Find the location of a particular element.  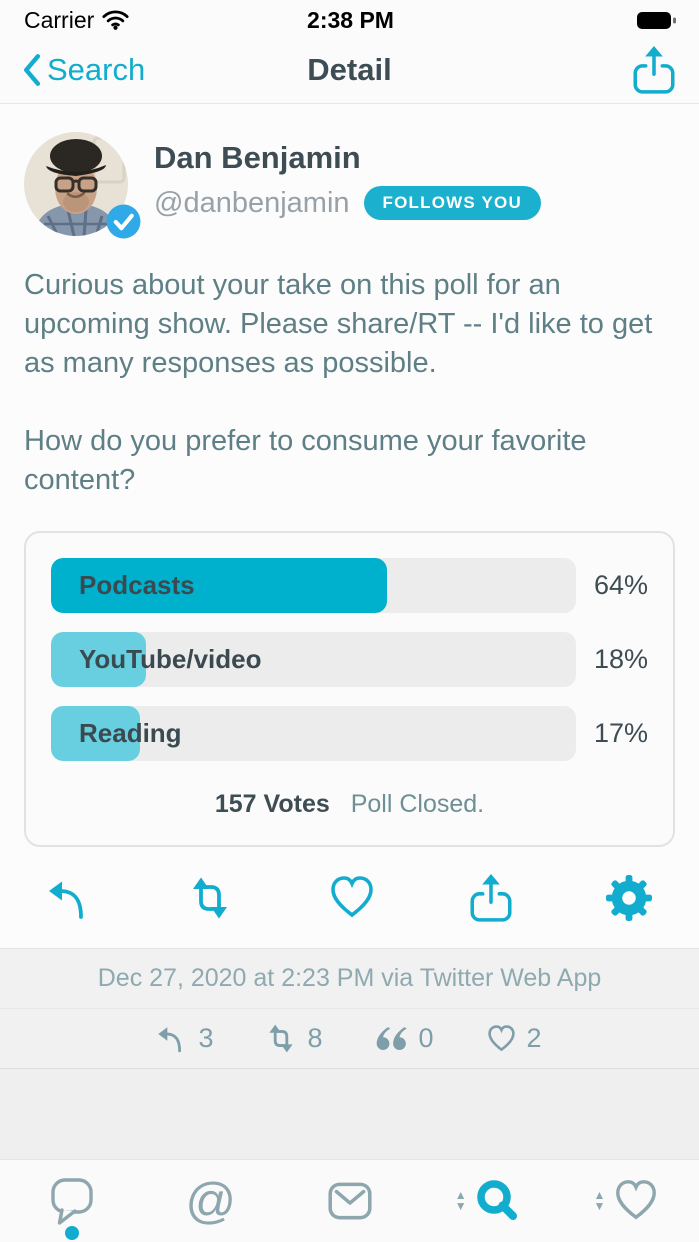

retweet-button is located at coordinates (210, 898).